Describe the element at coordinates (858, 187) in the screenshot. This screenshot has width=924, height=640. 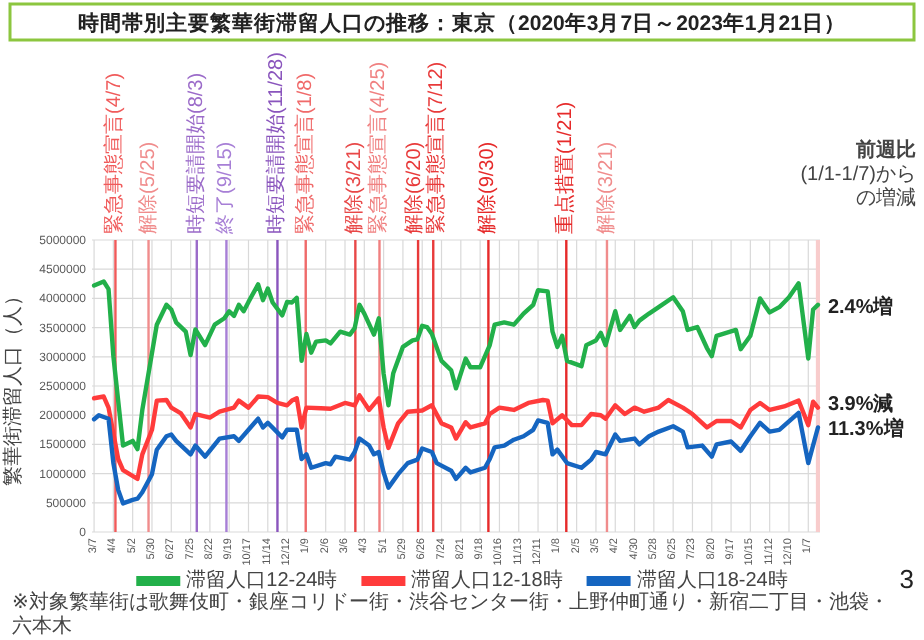
I see `text: (1/1-1/7)からの増減` at that location.